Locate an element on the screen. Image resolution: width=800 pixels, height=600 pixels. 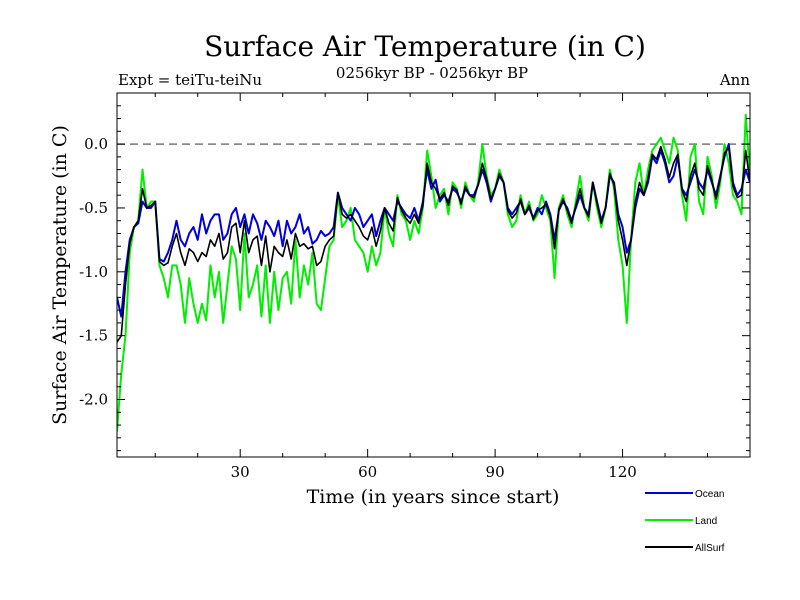
legend-label-ocean: Ocean is located at coordinates (709, 494).